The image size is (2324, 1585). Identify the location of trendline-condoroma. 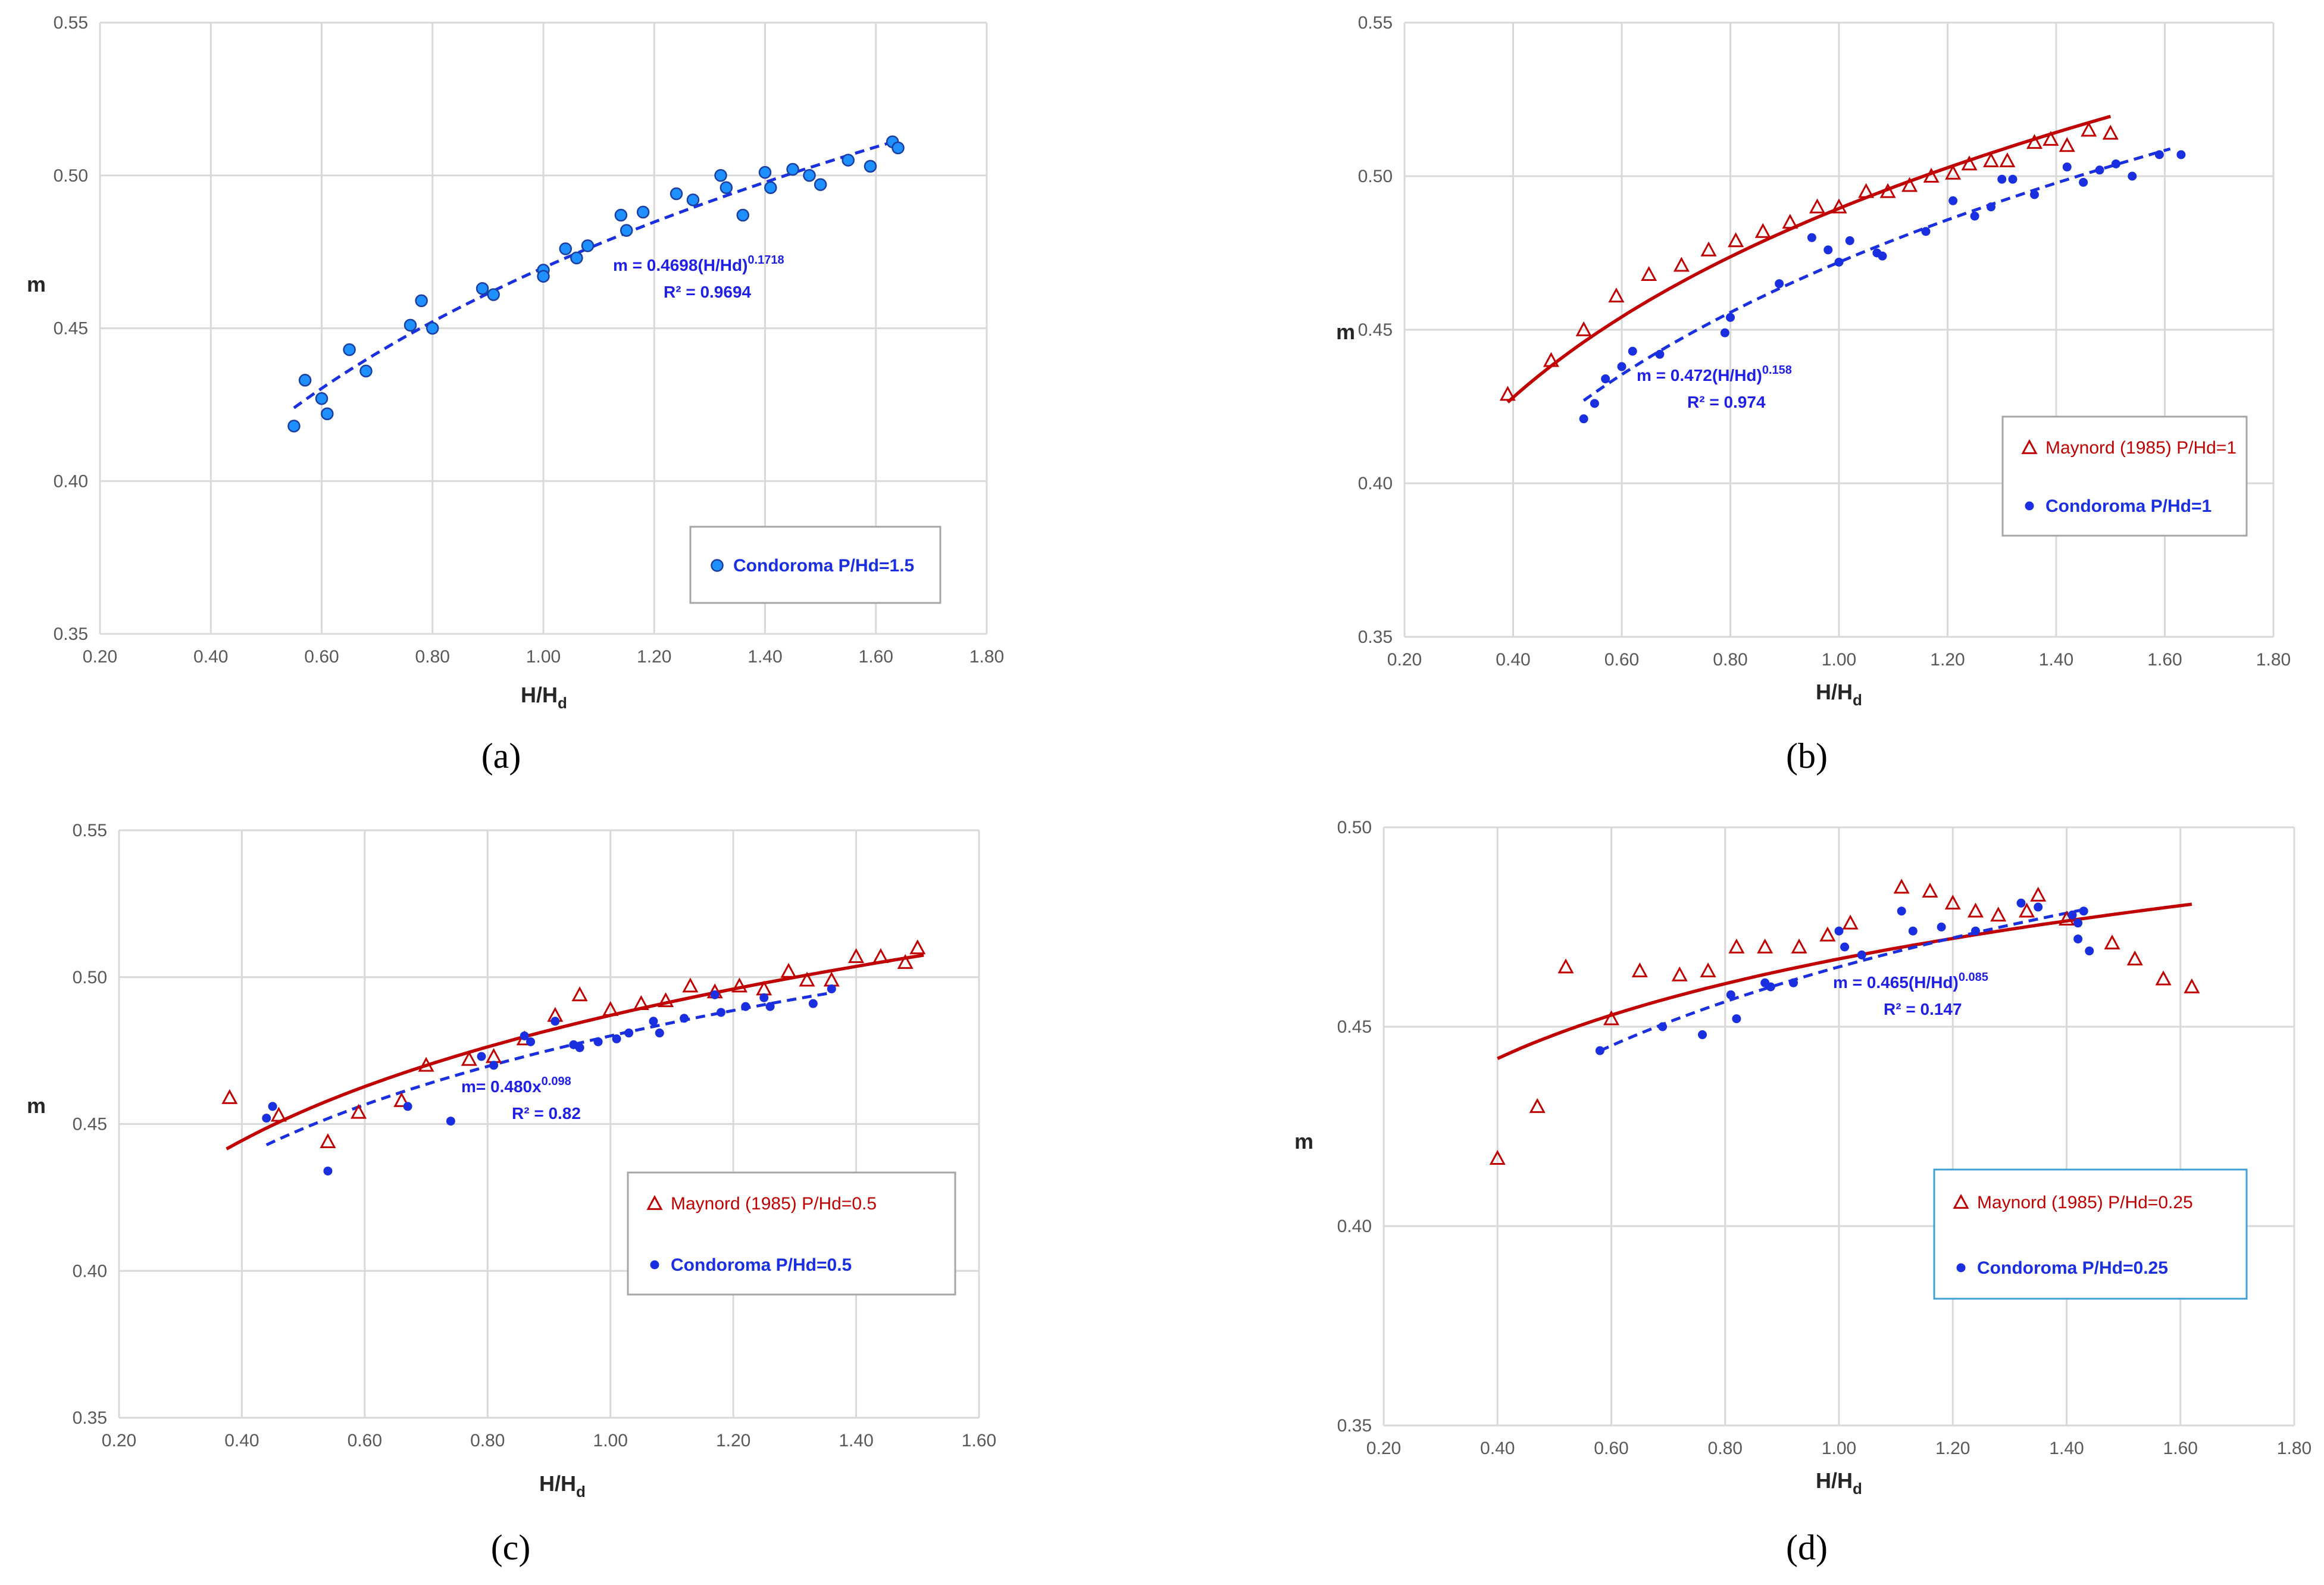
(1841, 980).